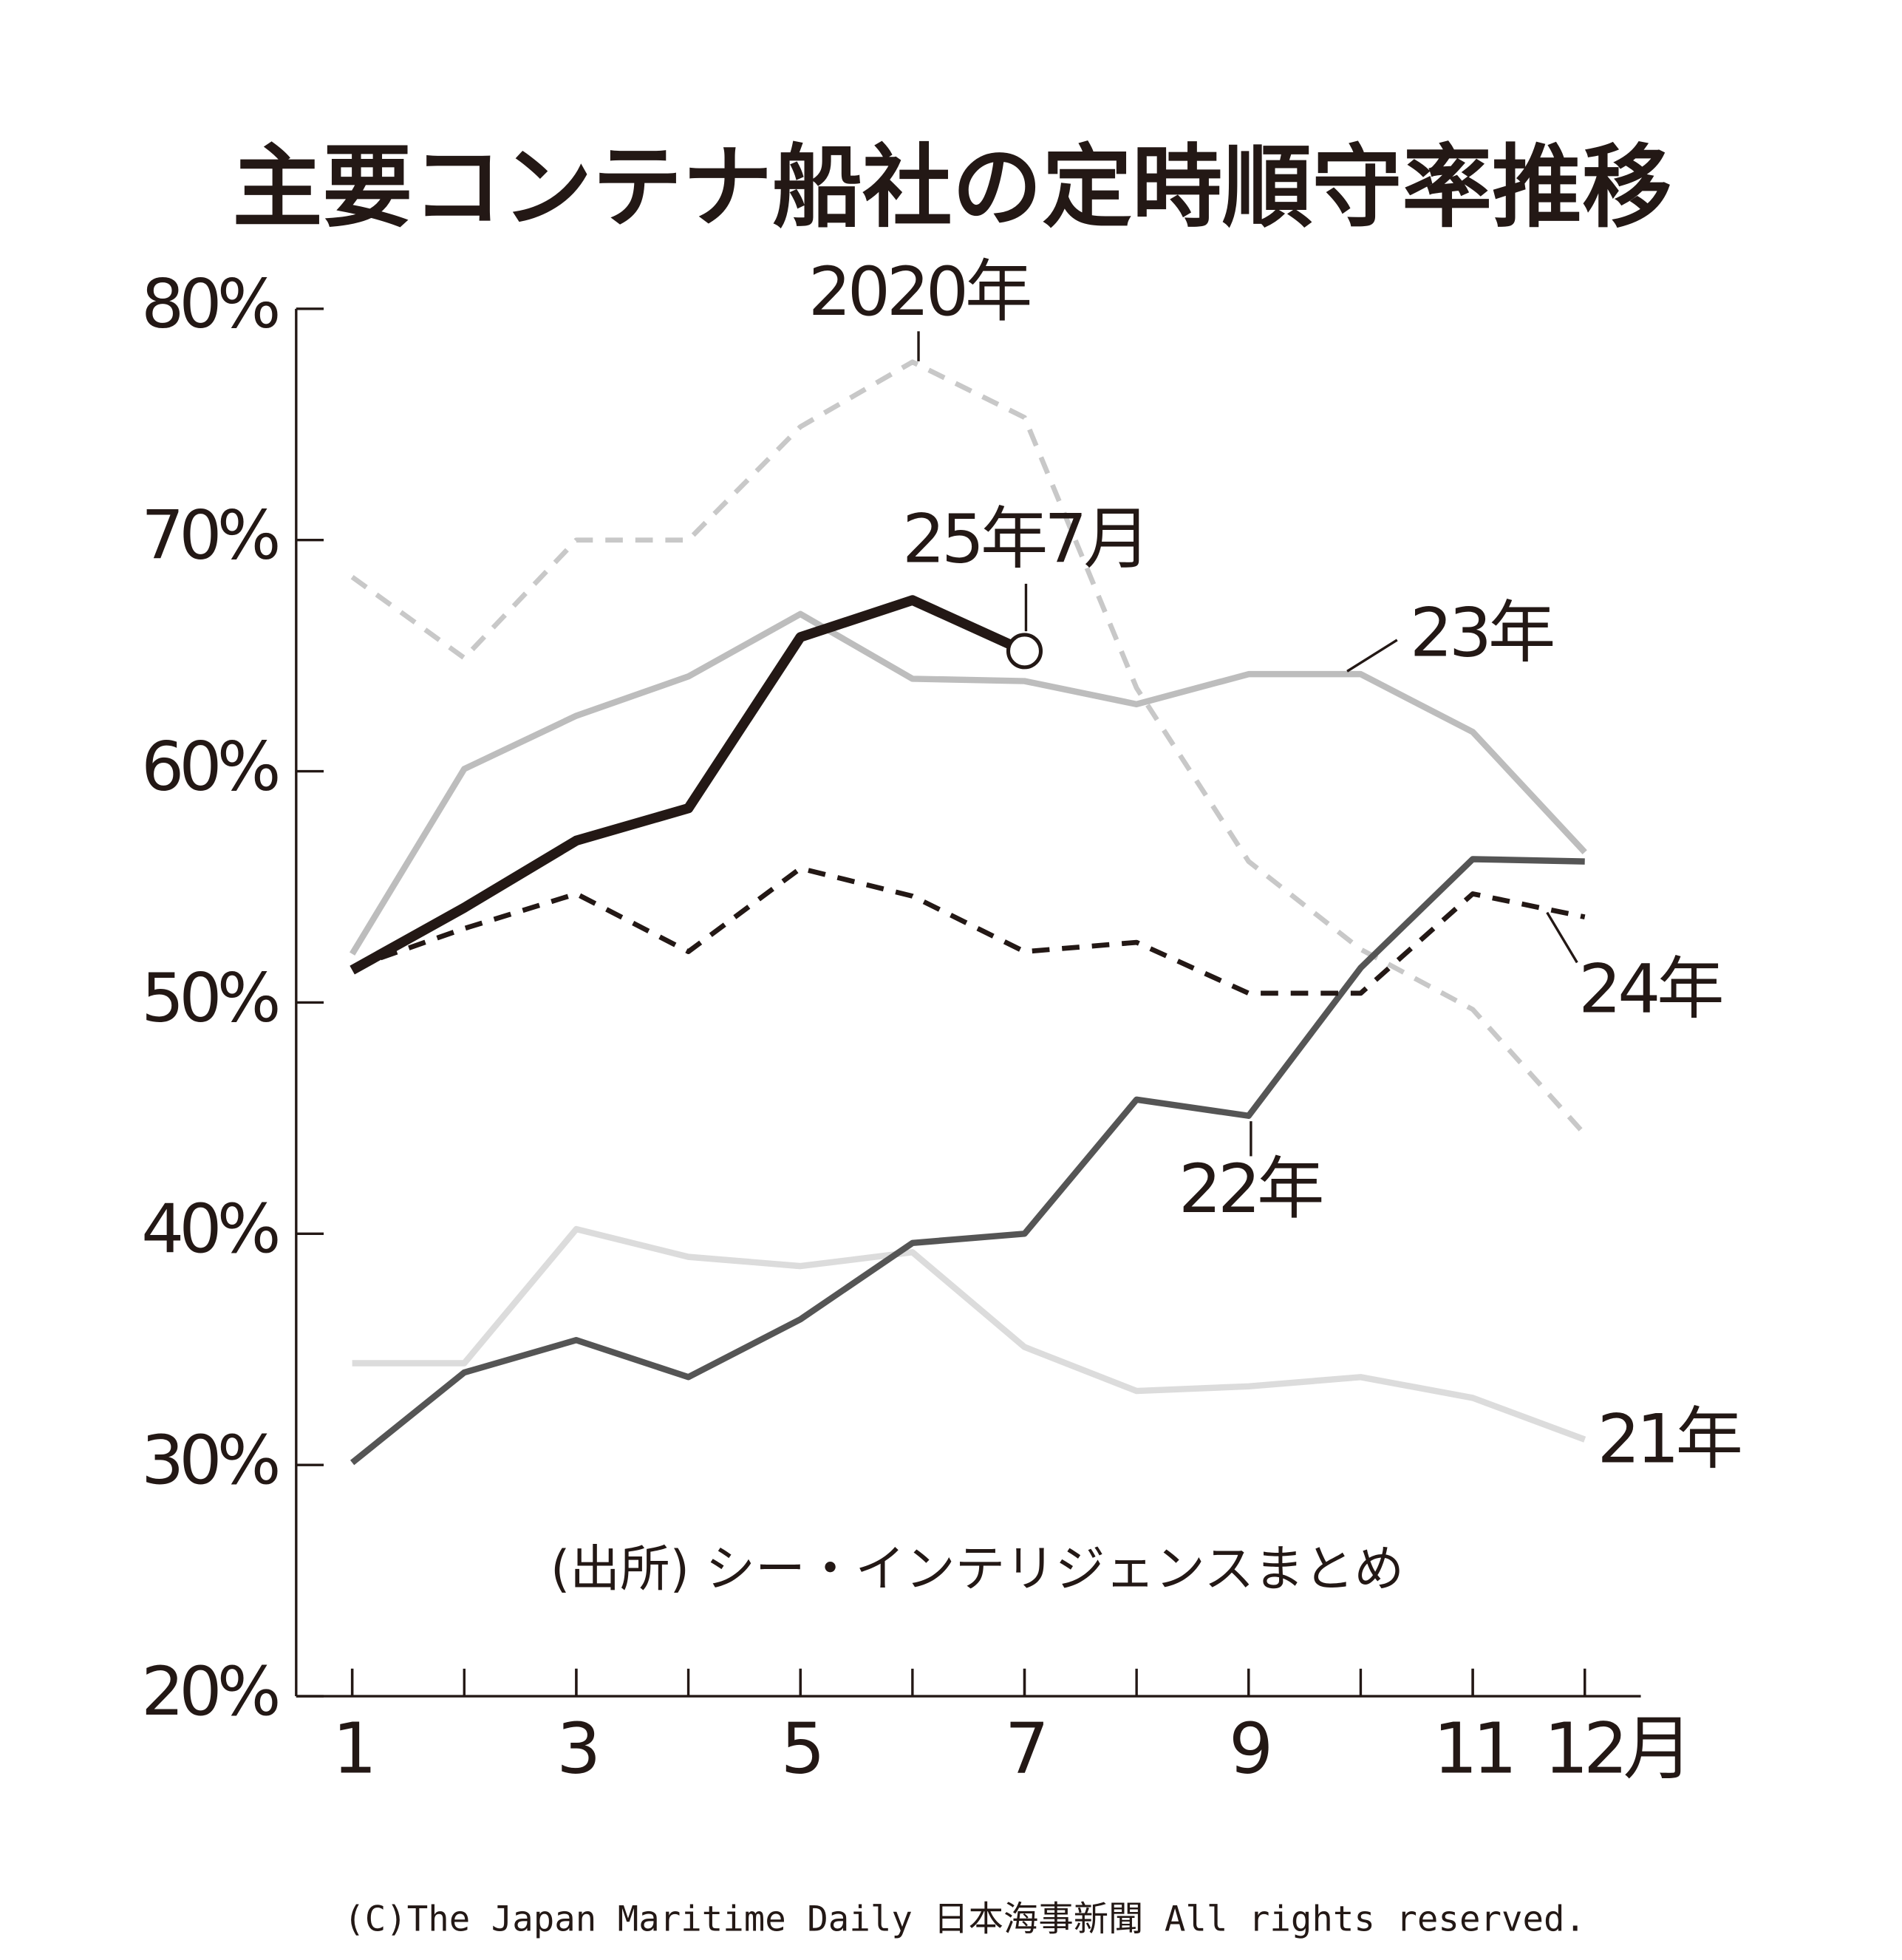  What do you see at coordinates (1473, 1749) in the screenshot?
I see `x-tick-label: 11` at bounding box center [1473, 1749].